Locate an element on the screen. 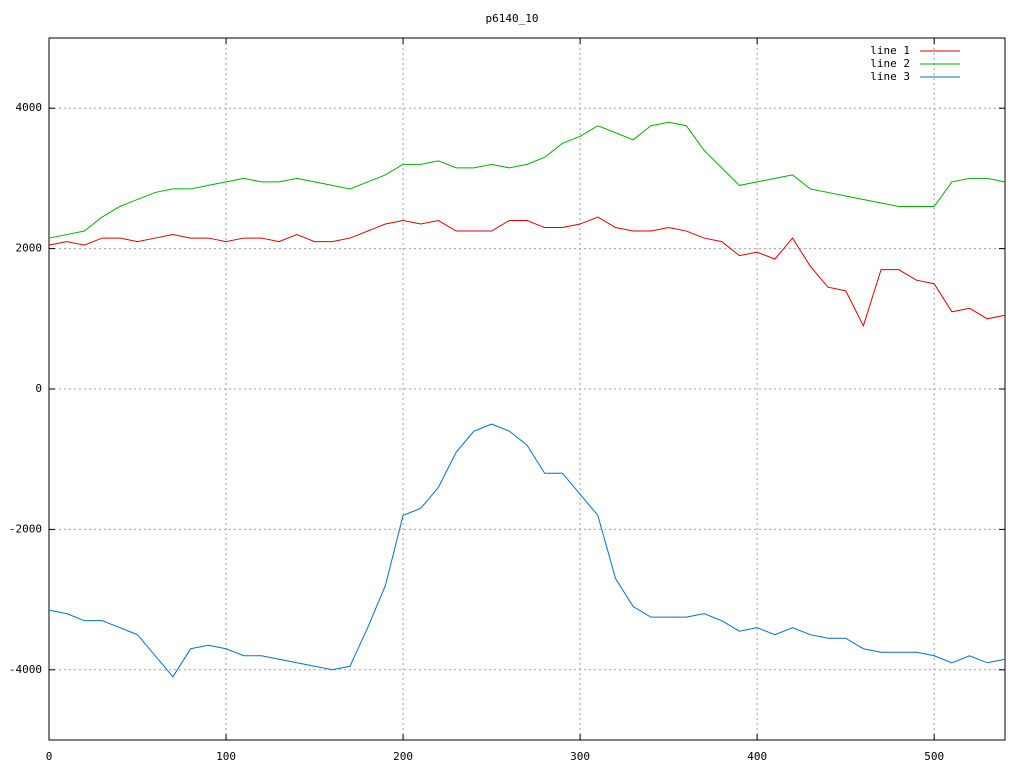 This screenshot has height=772, width=1024. x-tick-label: 100 is located at coordinates (226, 756).